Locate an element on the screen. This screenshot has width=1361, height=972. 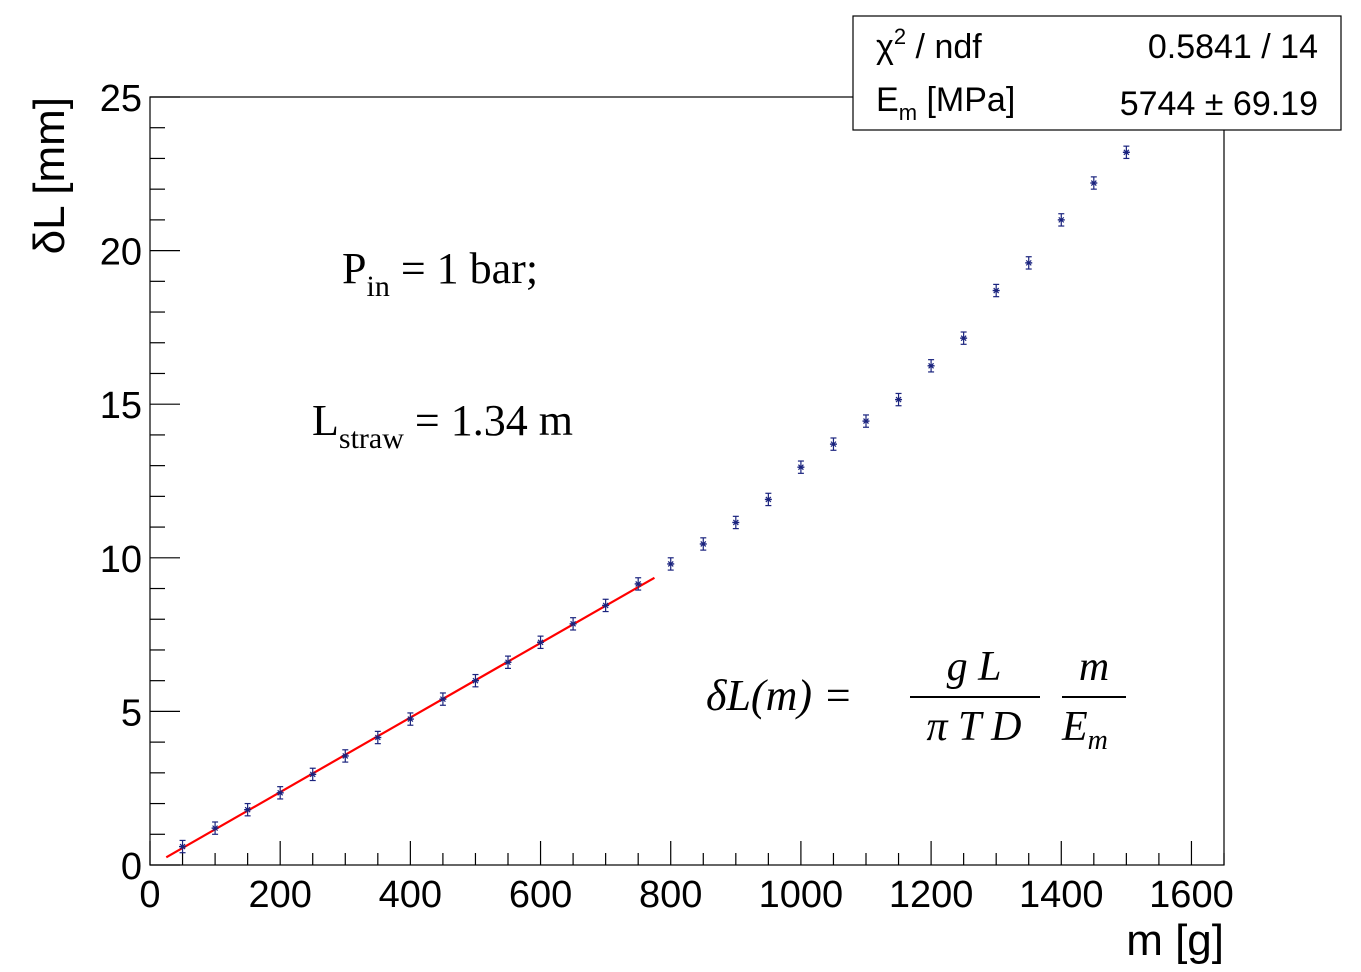
formula-denominator-2: Em is located at coordinates (1084, 730).